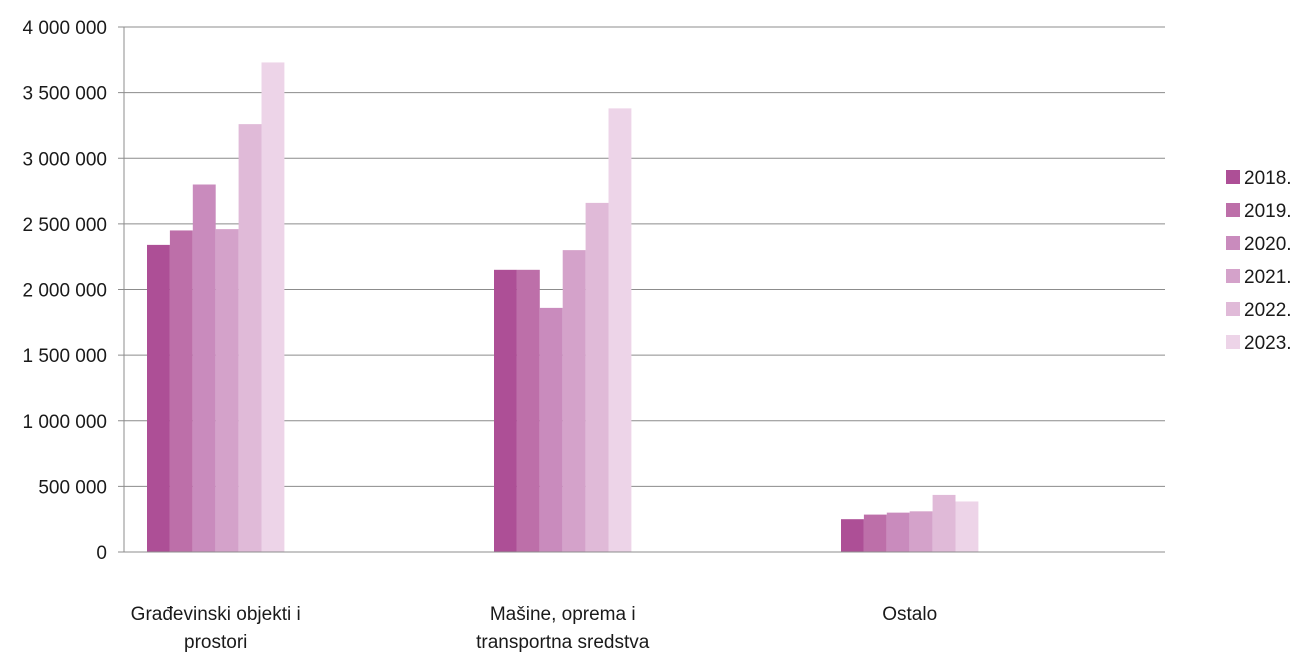 Image resolution: width=1304 pixels, height=659 pixels. What do you see at coordinates (1268, 178) in the screenshot?
I see `legend-label: 2018.` at bounding box center [1268, 178].